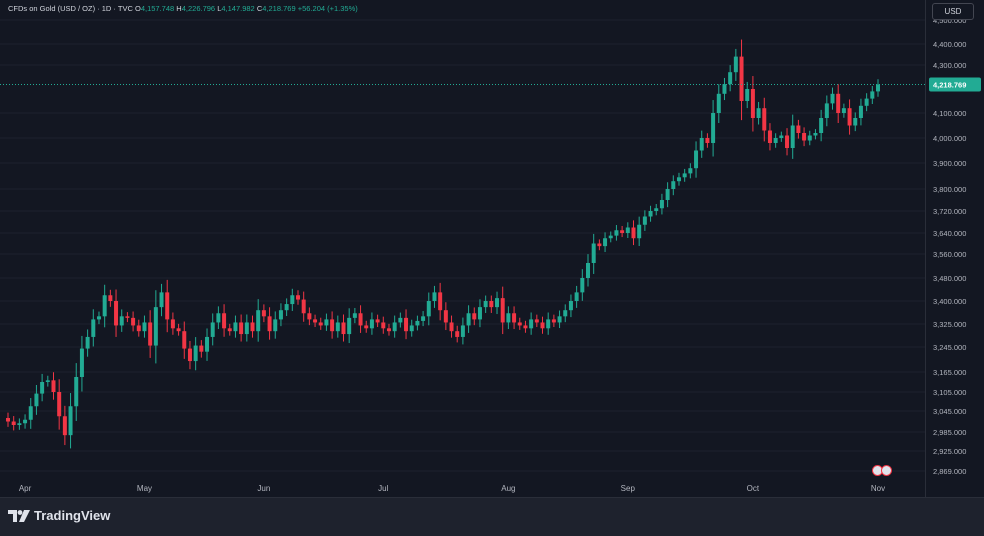 This screenshot has width=984, height=536. Describe the element at coordinates (59, 515) in the screenshot. I see `tradingview-logo: TradingView` at that location.